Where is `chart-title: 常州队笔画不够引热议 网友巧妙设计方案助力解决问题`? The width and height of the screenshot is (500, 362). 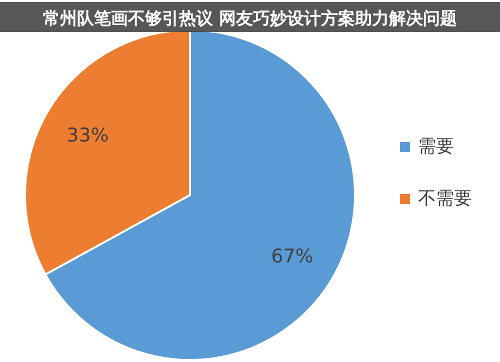
chart-title: 常州队笔画不够引热议 网友巧妙设计方案助力解决问题 is located at coordinates (250, 18).